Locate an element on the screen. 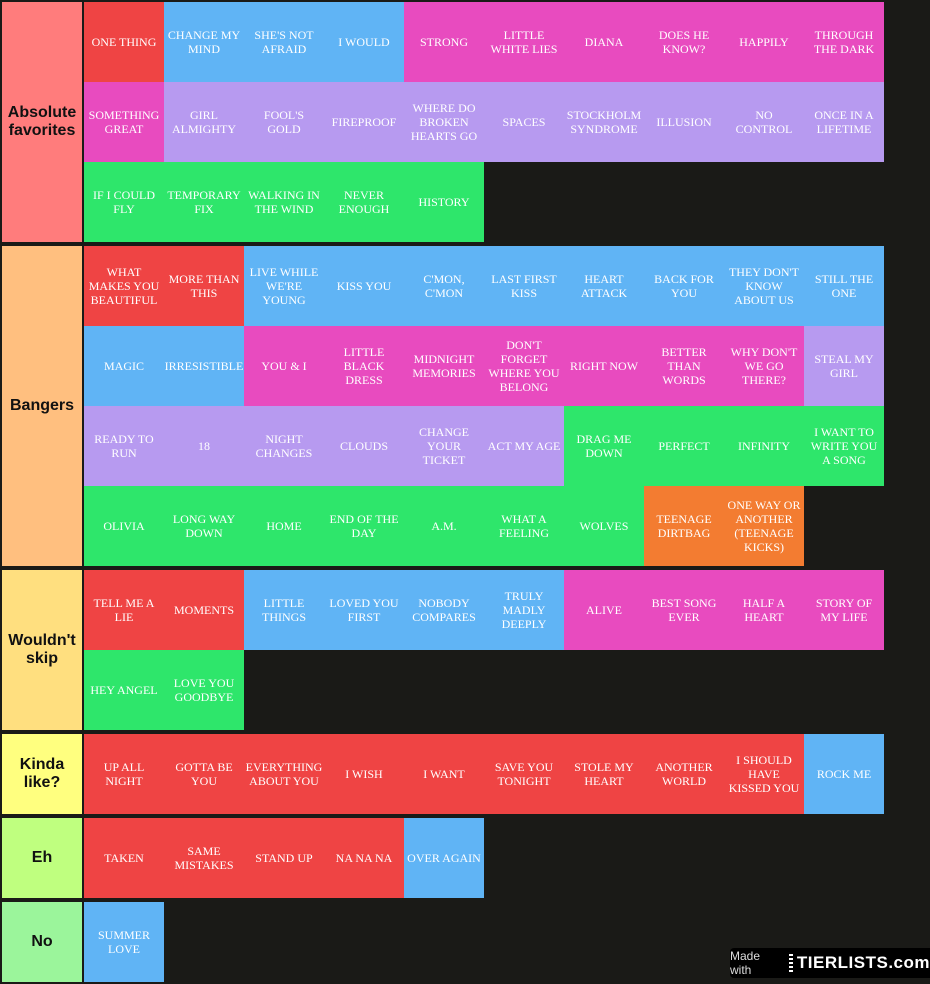 The width and height of the screenshot is (930, 984). song-tile: SAVE YOU TONIGHT is located at coordinates (524, 774).